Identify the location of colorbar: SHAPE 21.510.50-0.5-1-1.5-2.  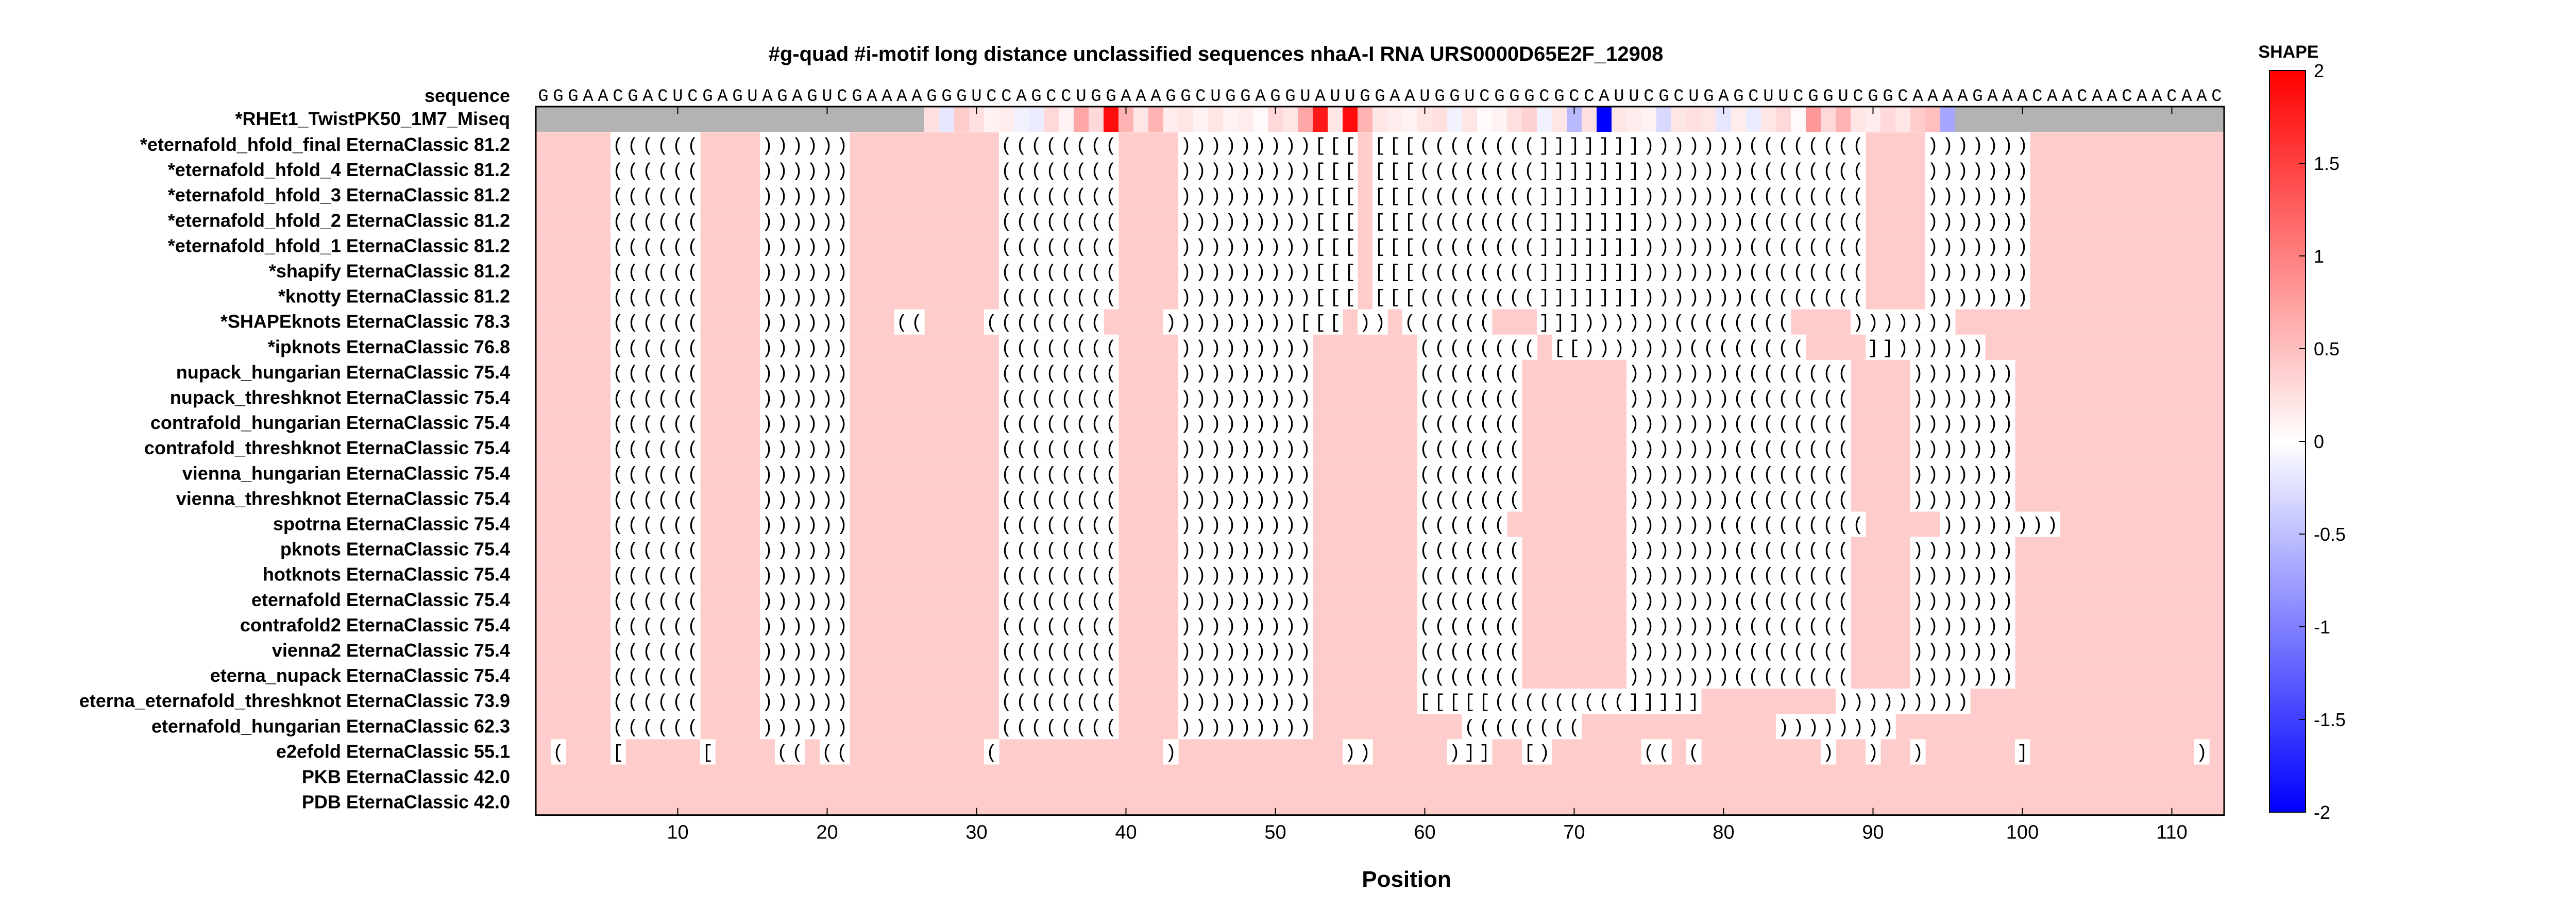
(2302, 432).